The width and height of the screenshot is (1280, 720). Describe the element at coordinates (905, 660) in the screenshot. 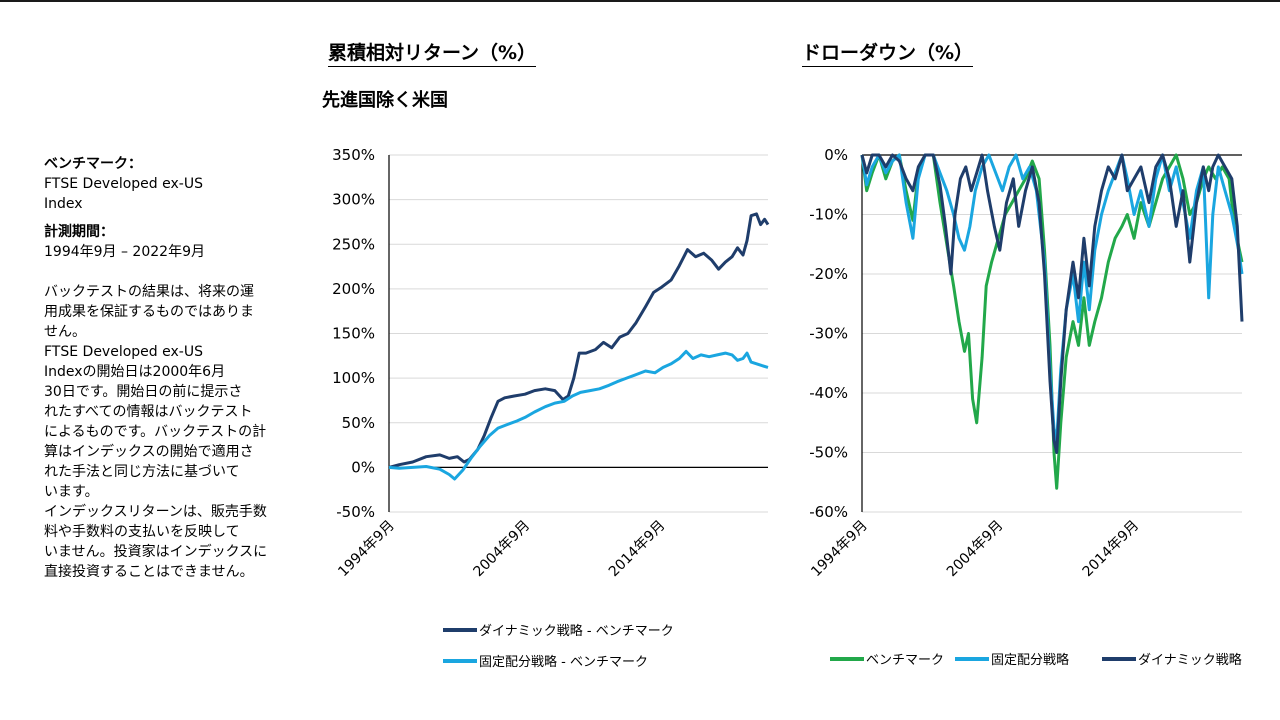

I see `legend-label-benchmark: ベンチマーク` at that location.